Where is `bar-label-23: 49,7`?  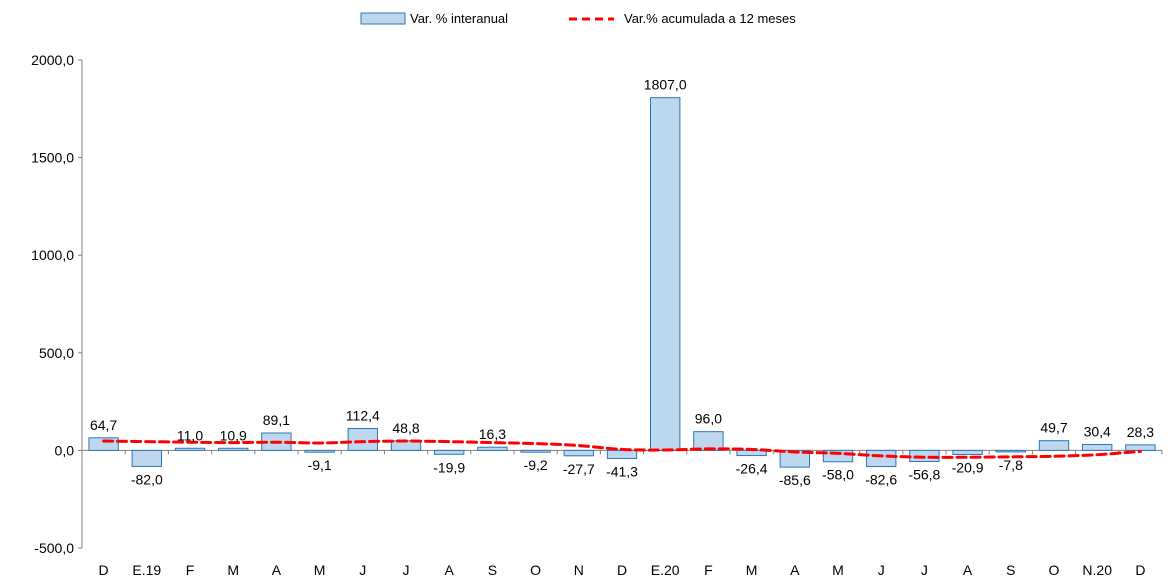 bar-label-23: 49,7 is located at coordinates (1053, 428).